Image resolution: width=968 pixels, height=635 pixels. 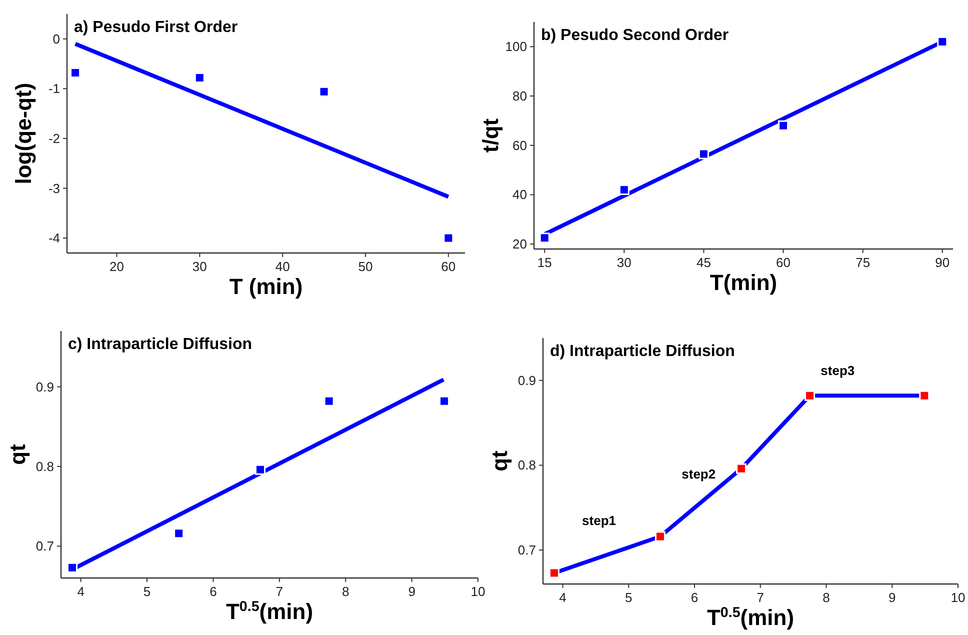 What do you see at coordinates (54, 238) in the screenshot?
I see `y-tick-label: -4` at bounding box center [54, 238].